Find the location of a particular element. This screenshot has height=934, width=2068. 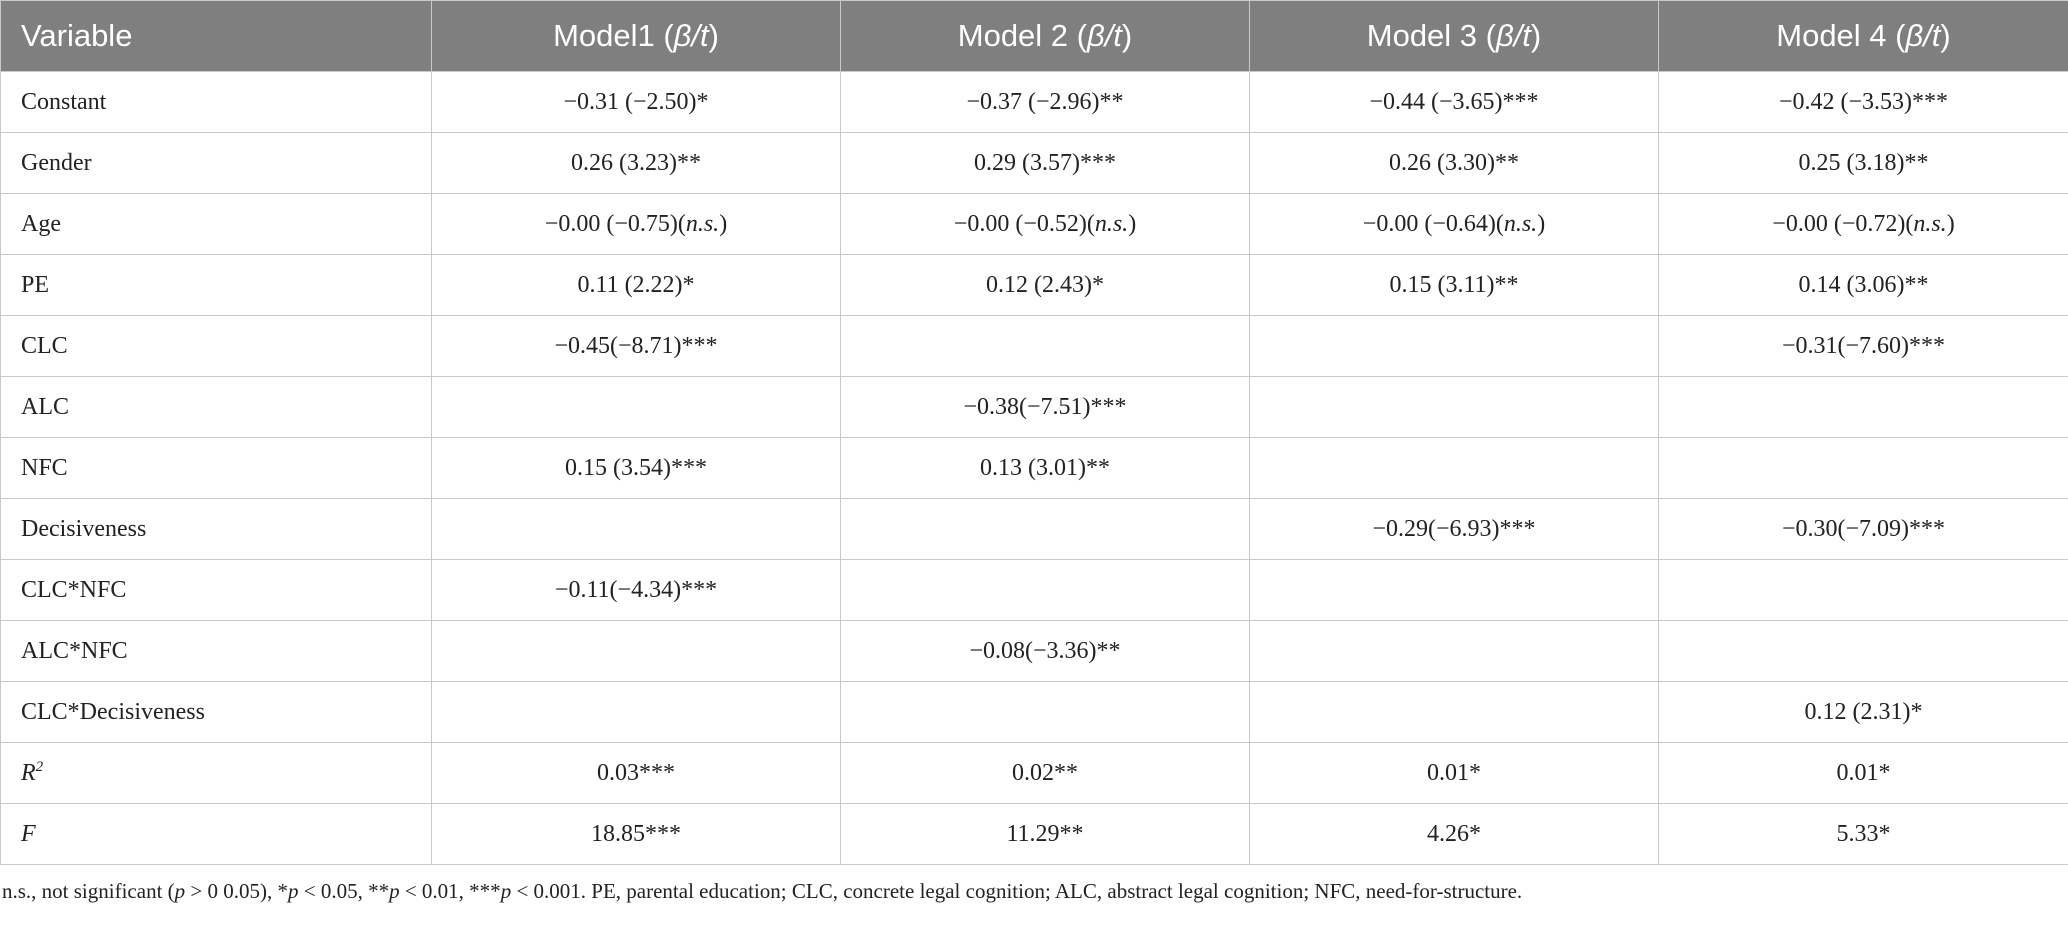

table-row: F 18.85*** 11.29** 4.26* 5.33* is located at coordinates (1034, 834).